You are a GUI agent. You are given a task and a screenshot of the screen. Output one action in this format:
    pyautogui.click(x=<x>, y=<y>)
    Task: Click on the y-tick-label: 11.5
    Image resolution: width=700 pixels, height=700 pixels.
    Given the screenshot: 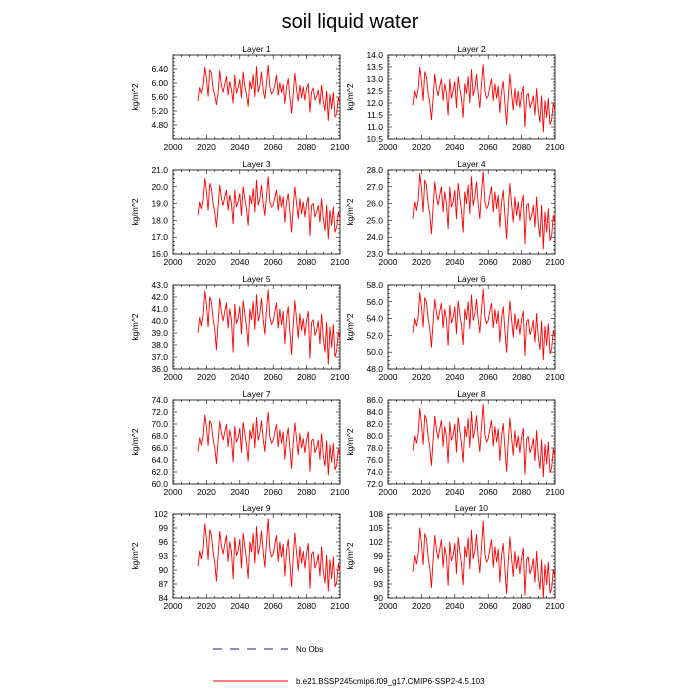 What is the action you would take?
    pyautogui.click(x=375, y=115)
    